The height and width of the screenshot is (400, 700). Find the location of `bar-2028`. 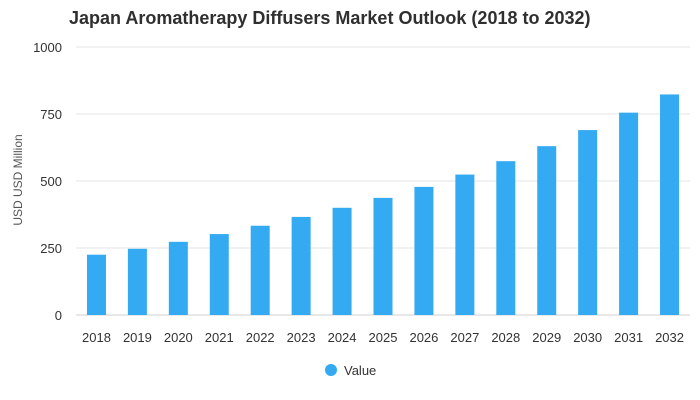

bar-2028 is located at coordinates (506, 238).